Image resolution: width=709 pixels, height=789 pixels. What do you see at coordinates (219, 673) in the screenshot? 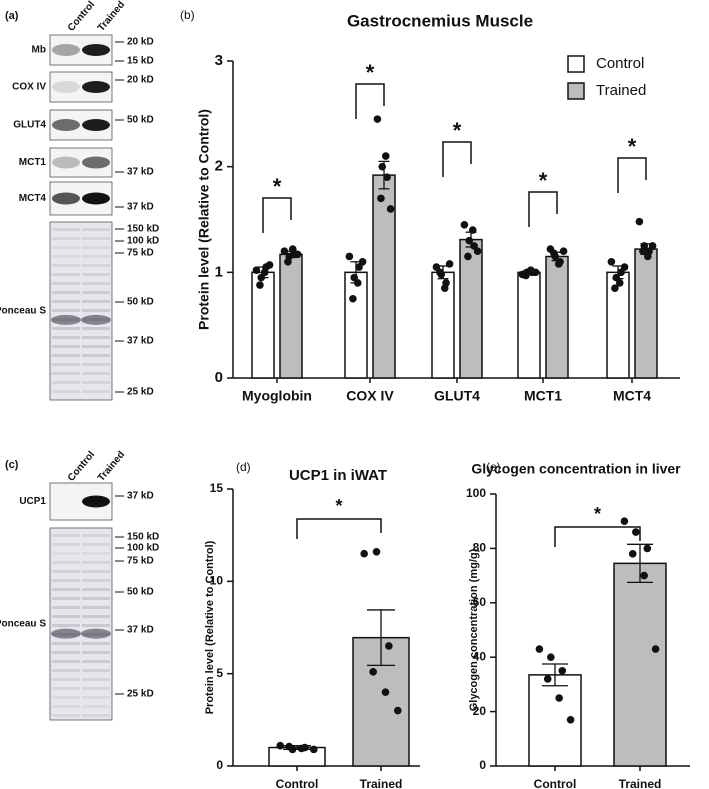
I see `y-tick-label: 5` at bounding box center [219, 673].